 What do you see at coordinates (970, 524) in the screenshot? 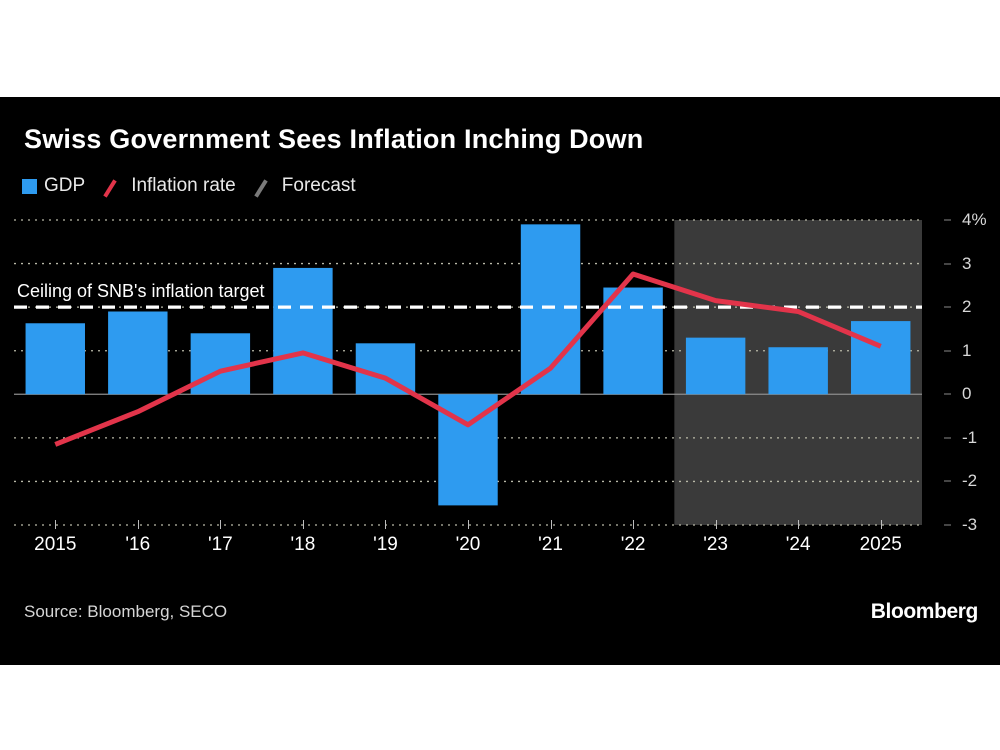
I see `y-axis-tick-label: -3` at bounding box center [970, 524].